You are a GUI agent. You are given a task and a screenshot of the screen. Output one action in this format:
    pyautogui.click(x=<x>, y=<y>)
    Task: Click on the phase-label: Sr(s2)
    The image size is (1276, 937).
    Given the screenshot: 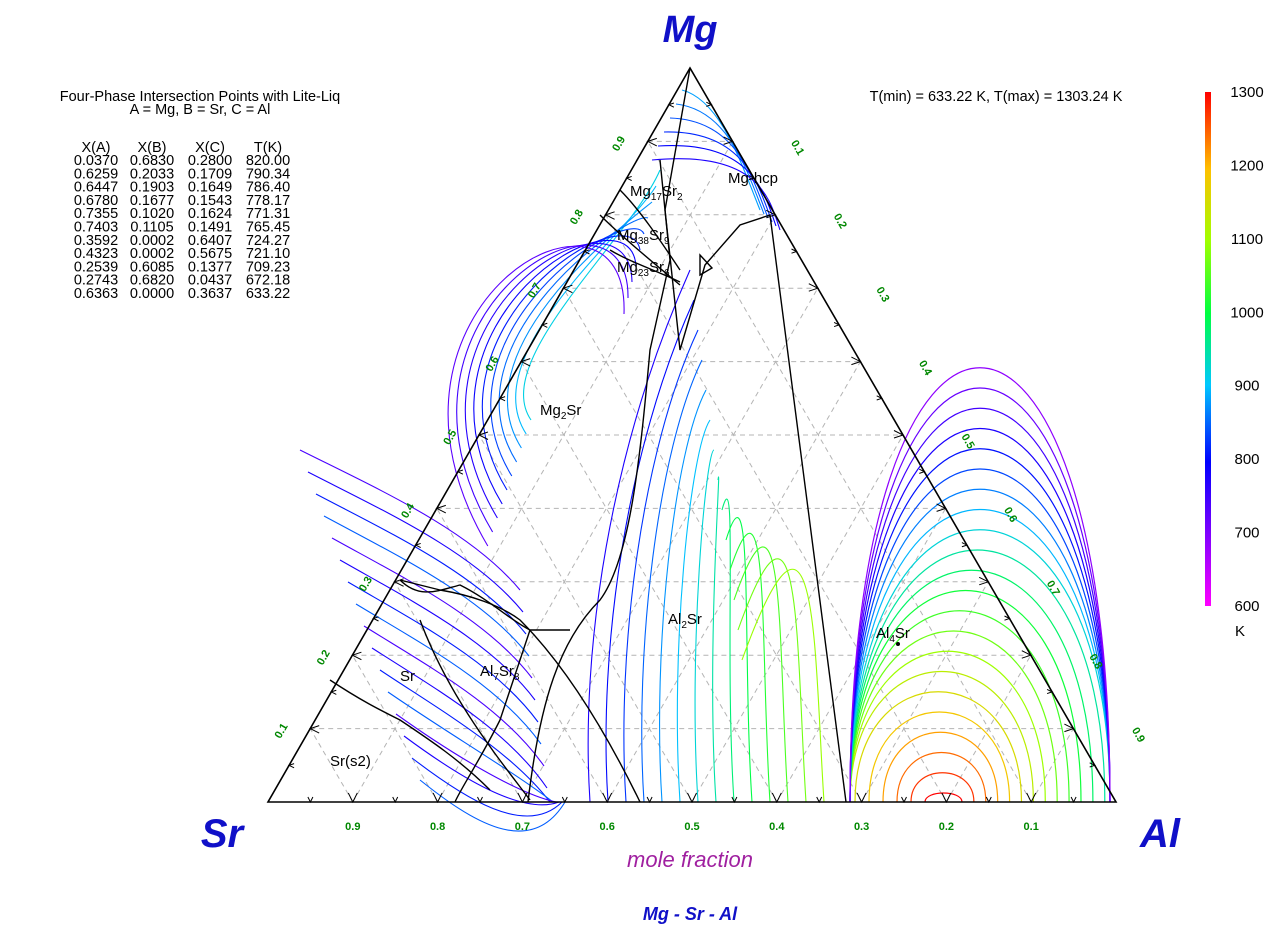 What is the action you would take?
    pyautogui.click(x=350, y=761)
    